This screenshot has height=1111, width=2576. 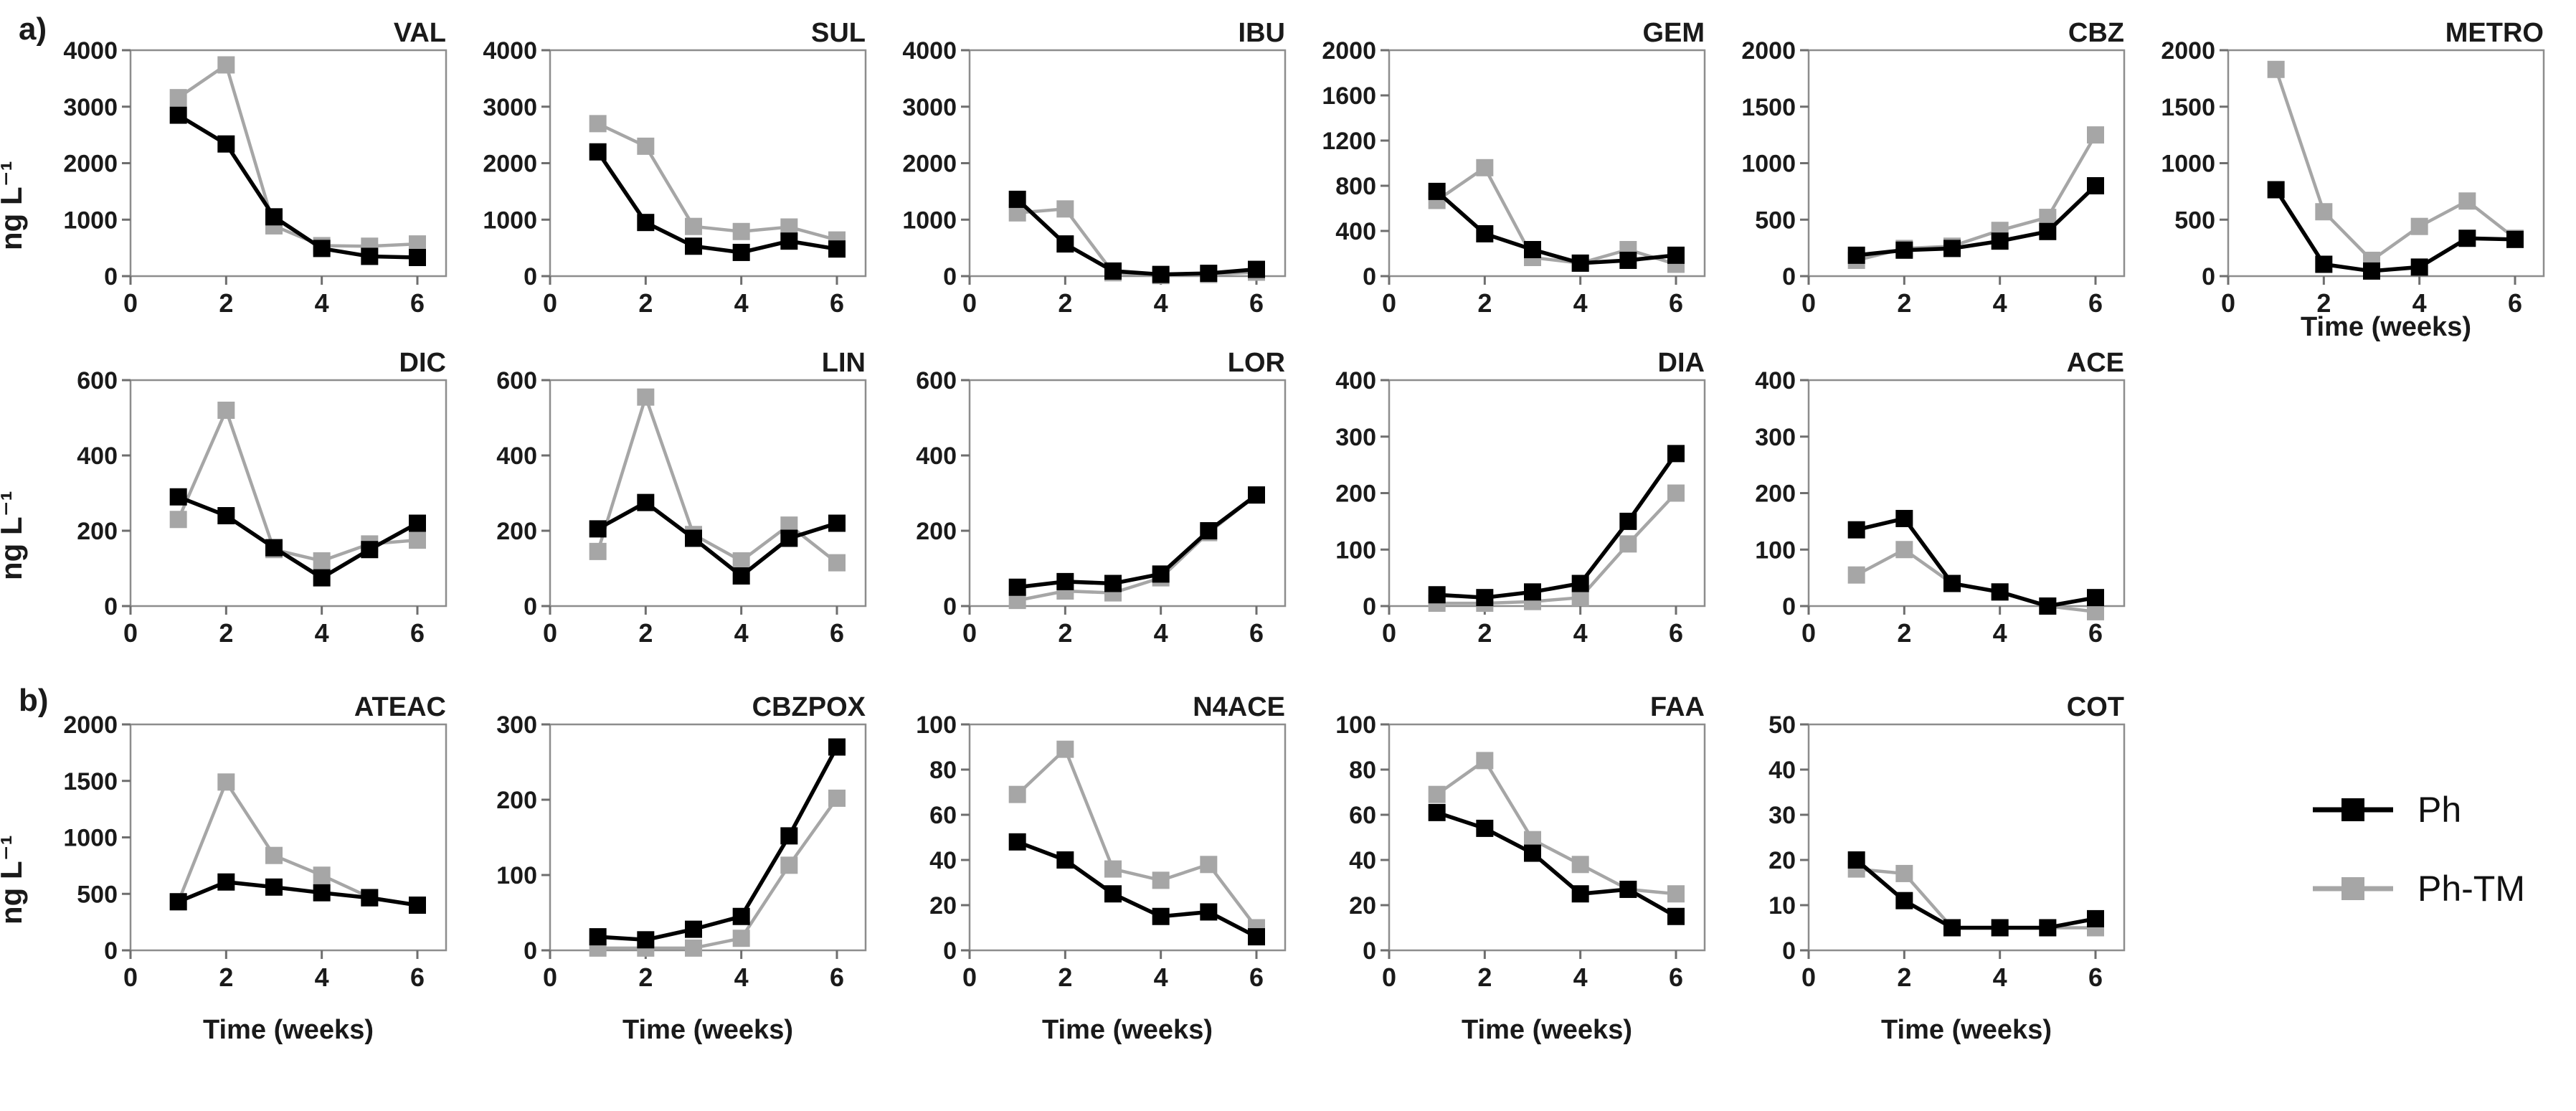 What do you see at coordinates (1256, 363) in the screenshot?
I see `chart-title: LOR` at bounding box center [1256, 363].